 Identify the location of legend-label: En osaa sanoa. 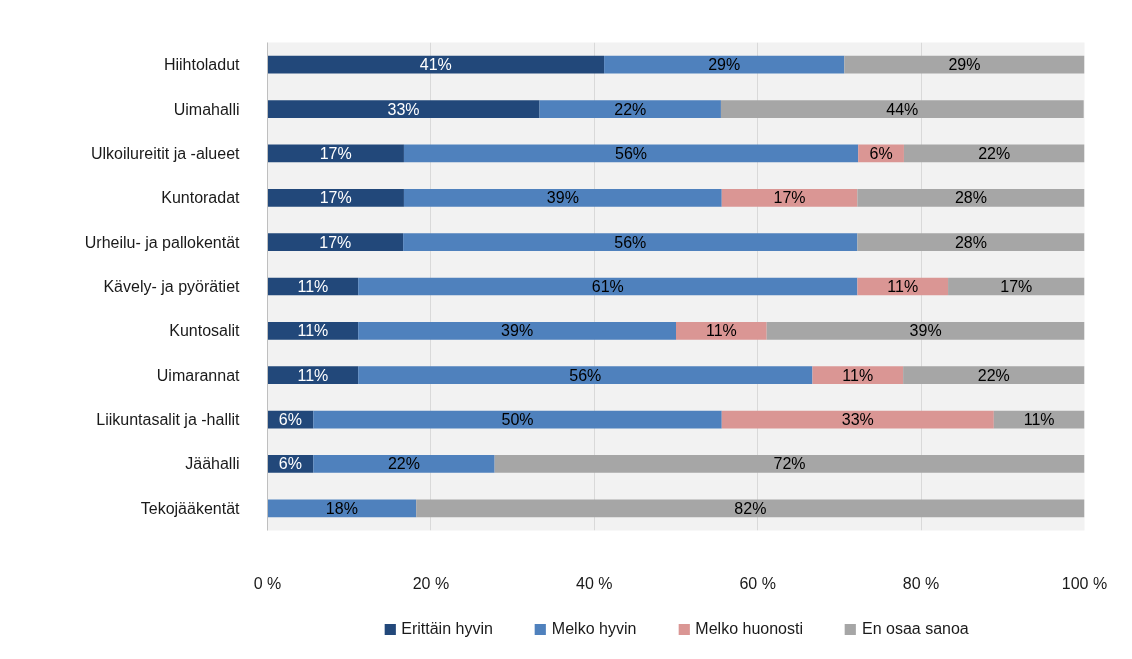
(915, 629).